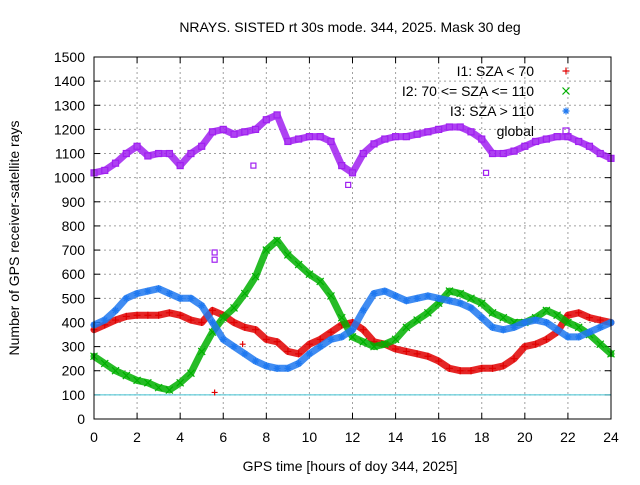 This screenshot has width=640, height=485. What do you see at coordinates (515, 131) in the screenshot?
I see `legend-label: global` at bounding box center [515, 131].